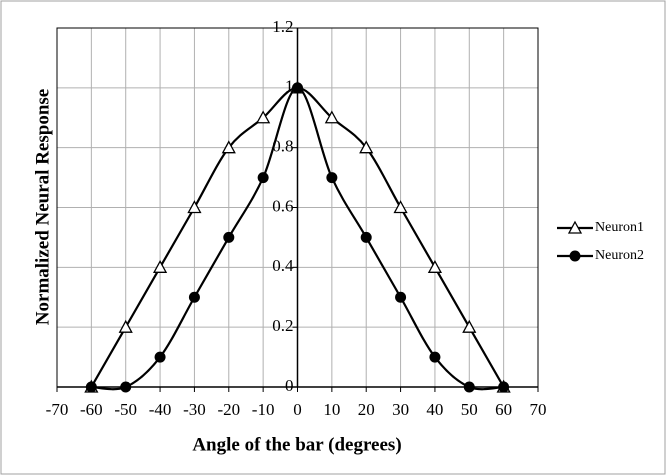 Image resolution: width=666 pixels, height=475 pixels. I want to click on x-tick-label: -70, so click(57, 409).